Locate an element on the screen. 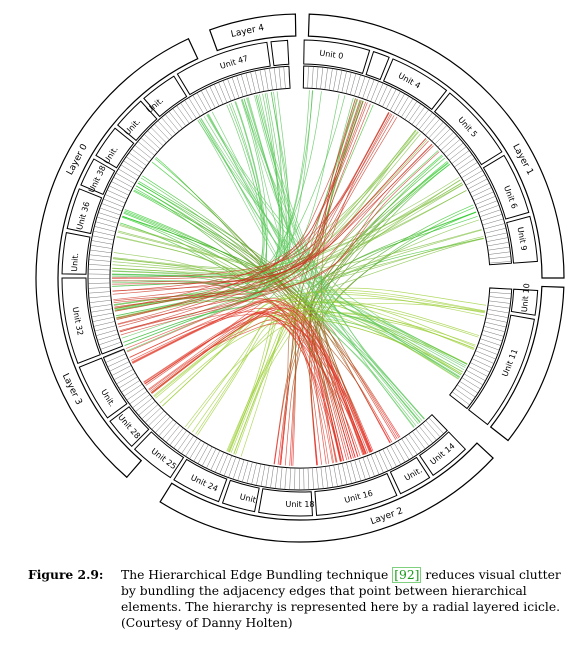 The image size is (580, 647). citation-link: [92] is located at coordinates (407, 575).